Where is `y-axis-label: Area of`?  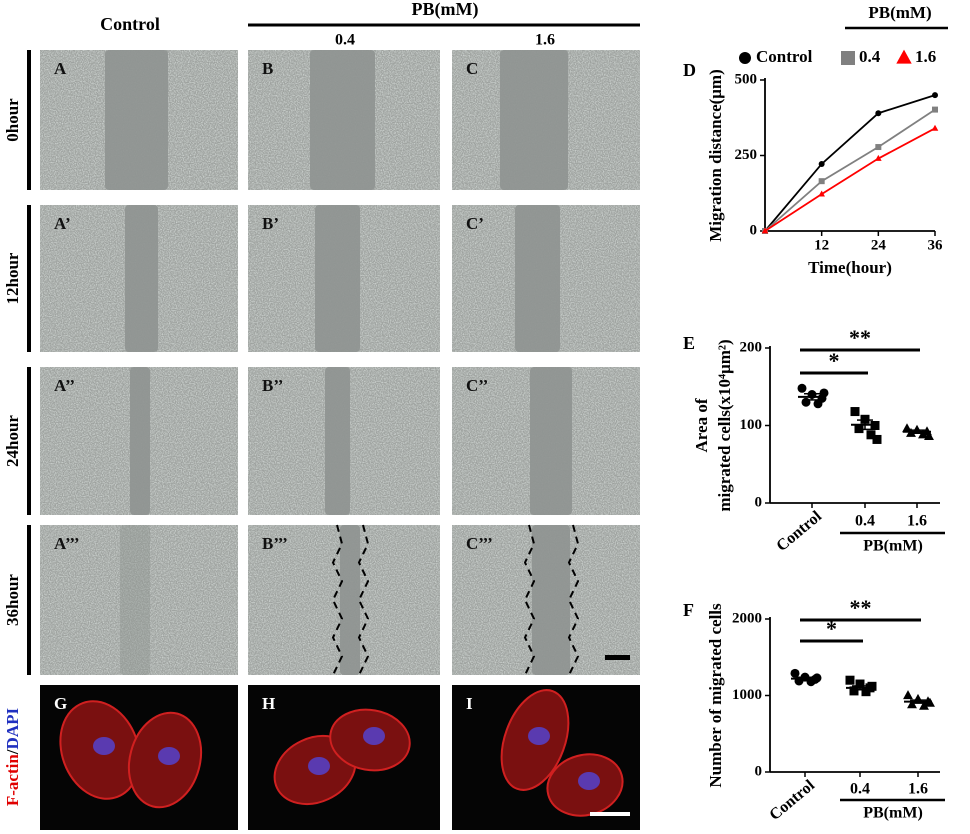
y-axis-label: Area of is located at coordinates (701, 425).